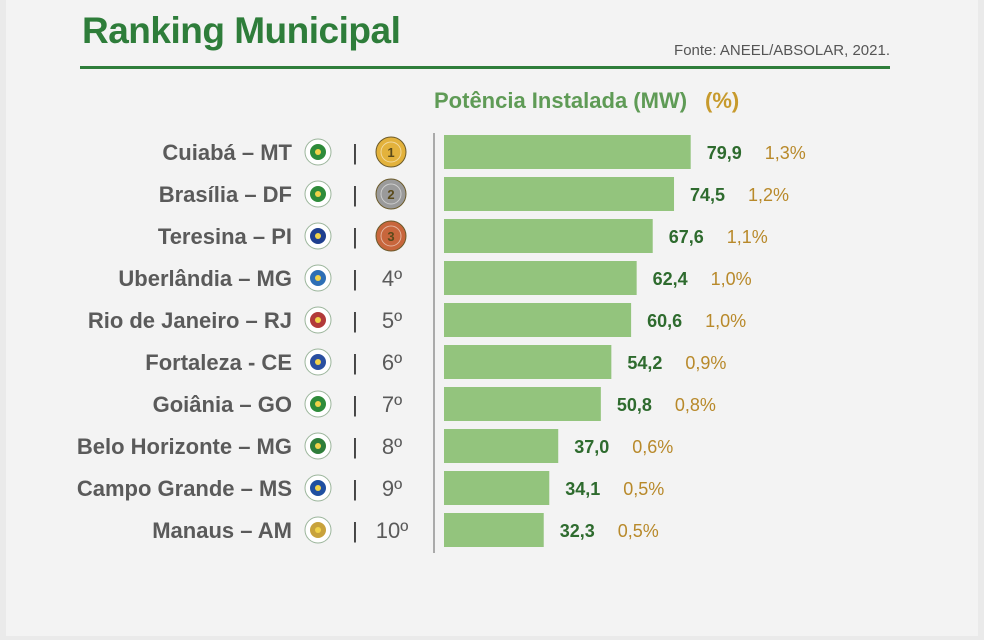 The width and height of the screenshot is (984, 640). What do you see at coordinates (392, 362) in the screenshot?
I see `rank-label: 6º` at bounding box center [392, 362].